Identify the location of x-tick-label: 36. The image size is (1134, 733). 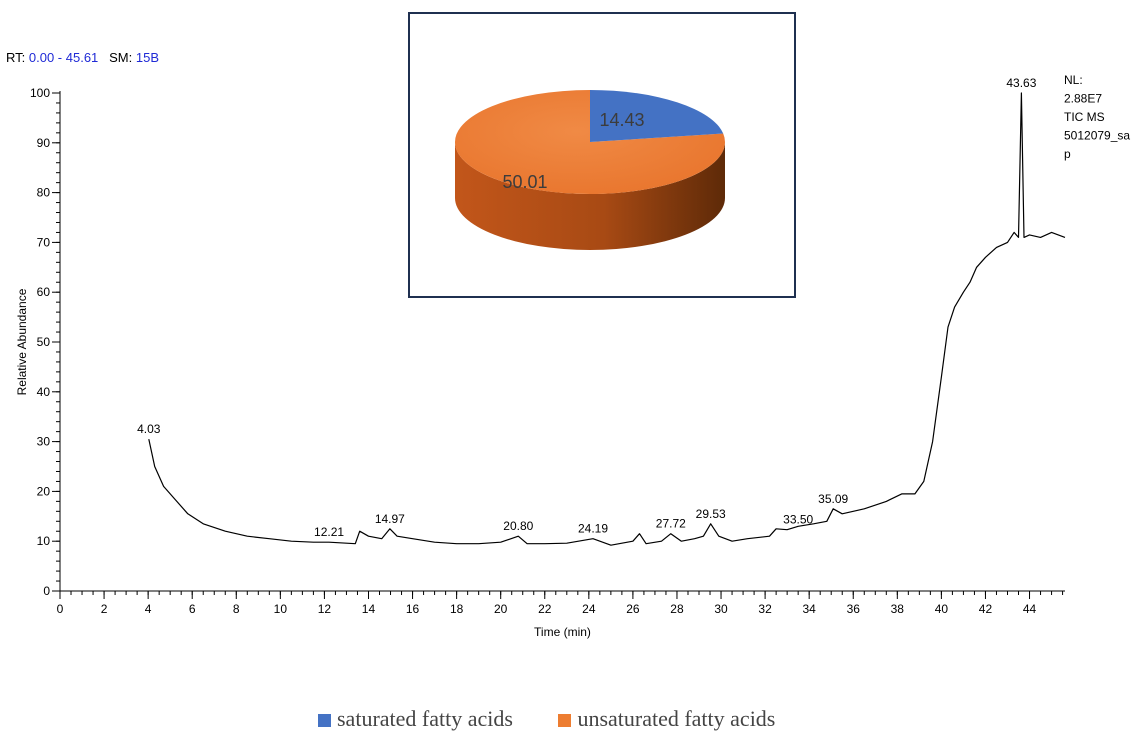
(854, 609).